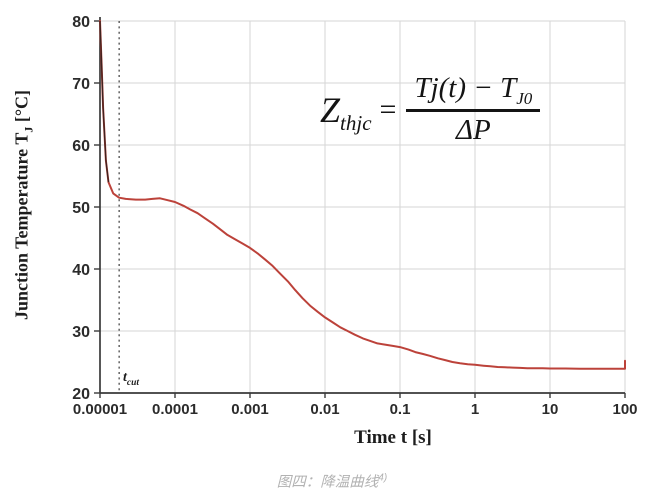 The height and width of the screenshot is (497, 651). I want to click on formula-equals-sign: =, so click(388, 109).